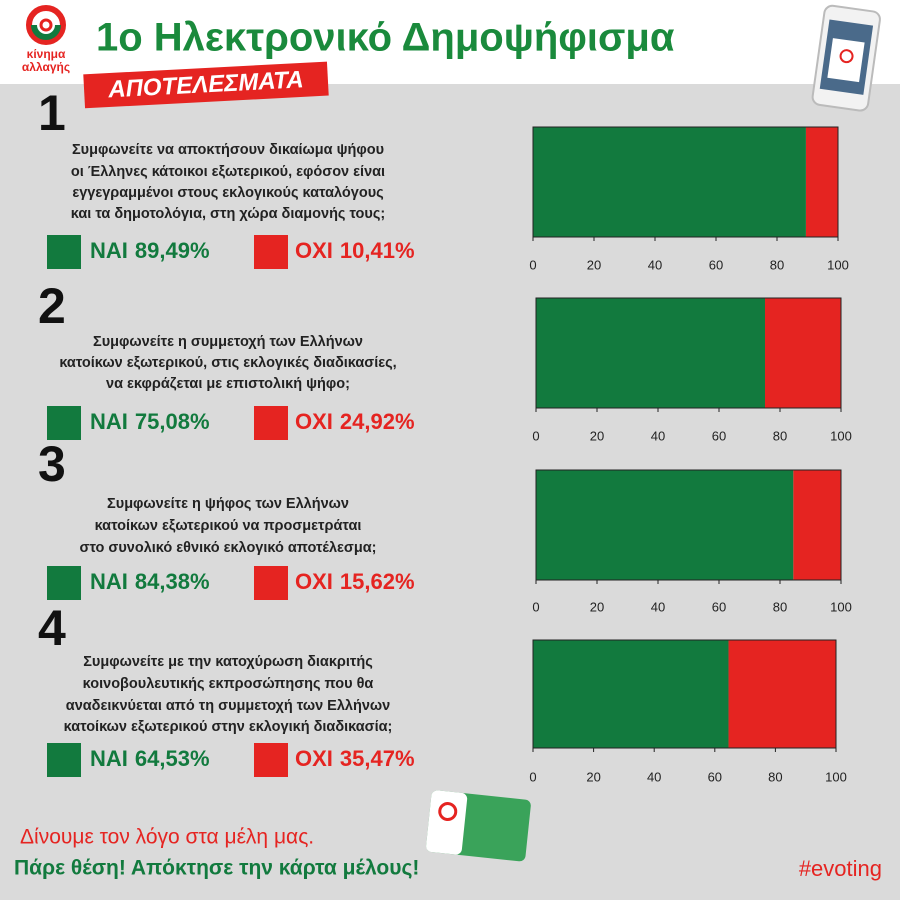  I want to click on card-icon, so click(478, 826).